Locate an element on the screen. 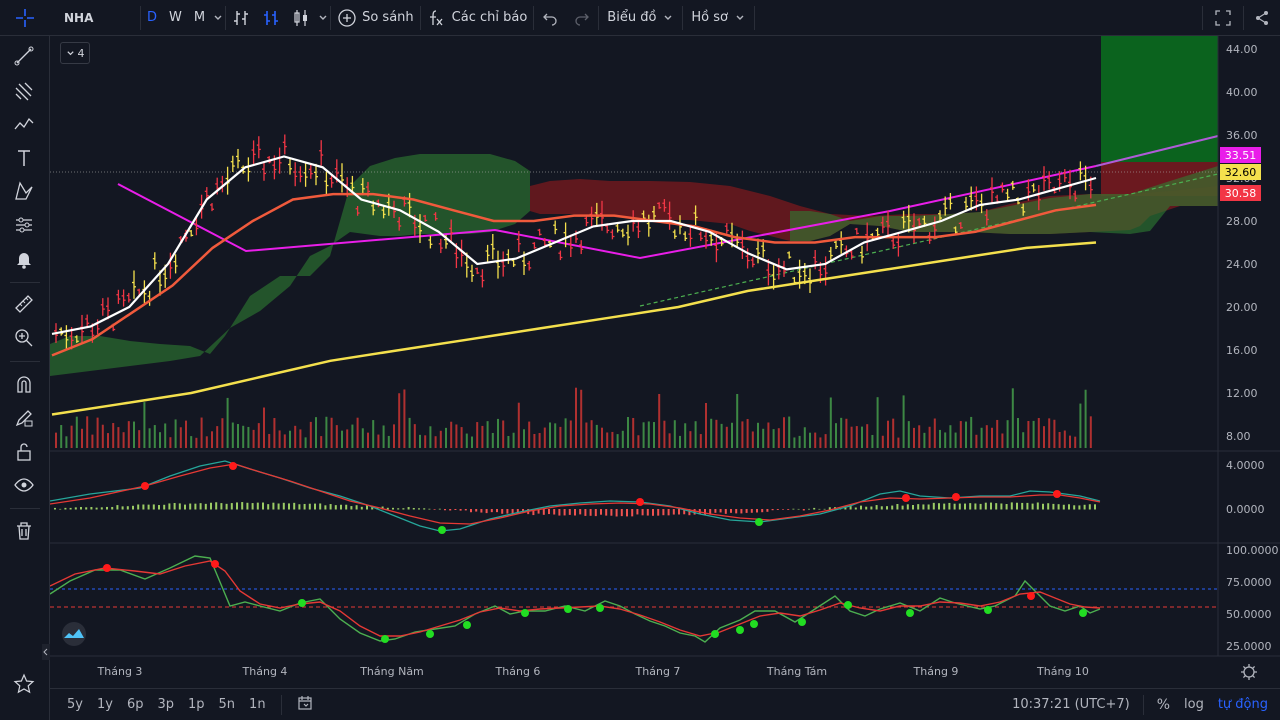 The height and width of the screenshot is (720, 1280). fullscreen-icon is located at coordinates (1223, 18).